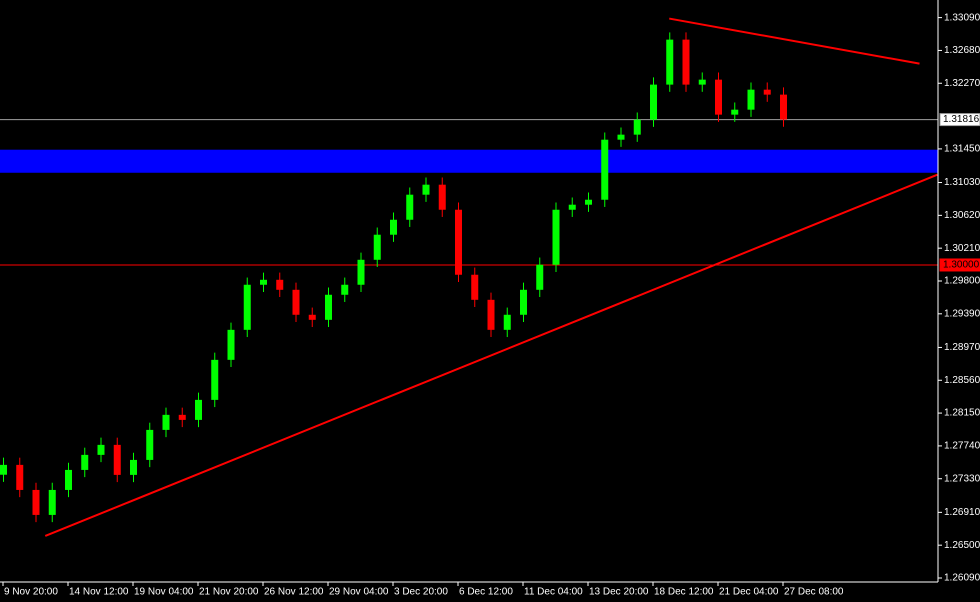 This screenshot has width=980, height=602. What do you see at coordinates (962, 446) in the screenshot?
I see `y-tick-label: 1.27740` at bounding box center [962, 446].